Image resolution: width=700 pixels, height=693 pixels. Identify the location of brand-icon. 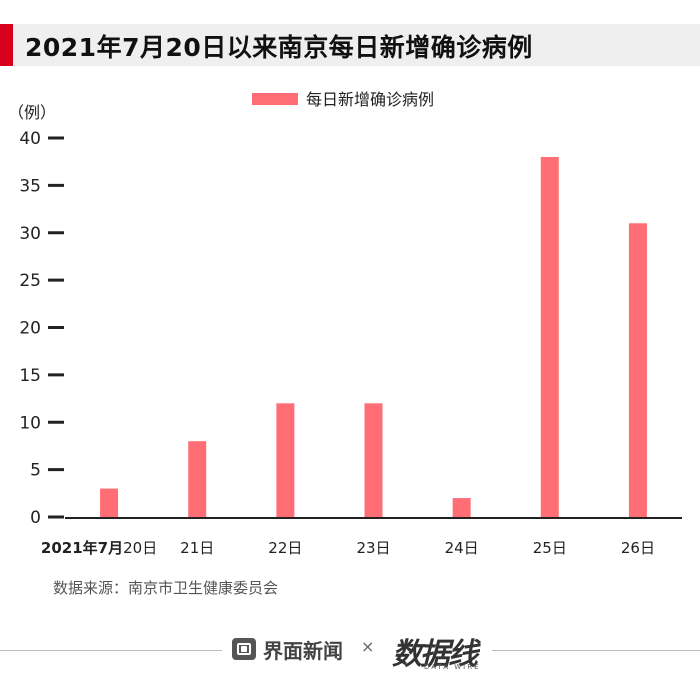
(244, 649).